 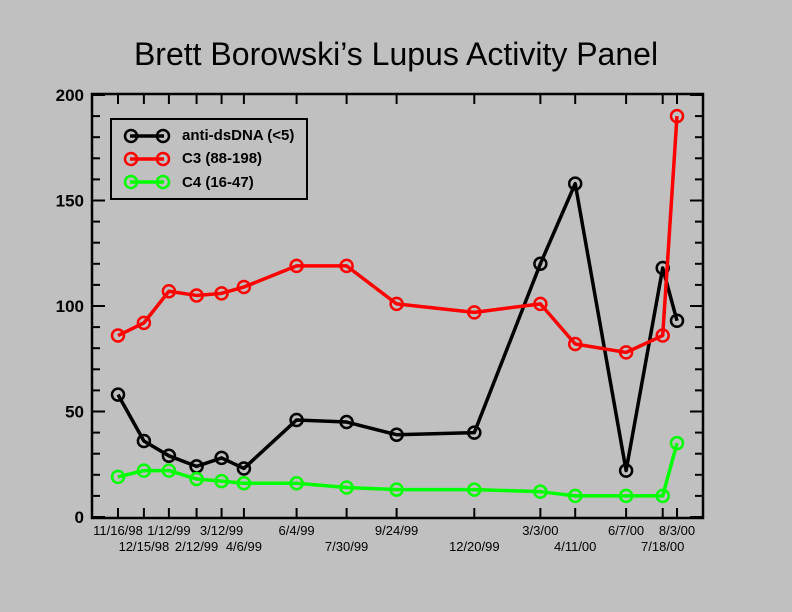 I want to click on x-axis-label: 12/20/99, so click(x=474, y=546).